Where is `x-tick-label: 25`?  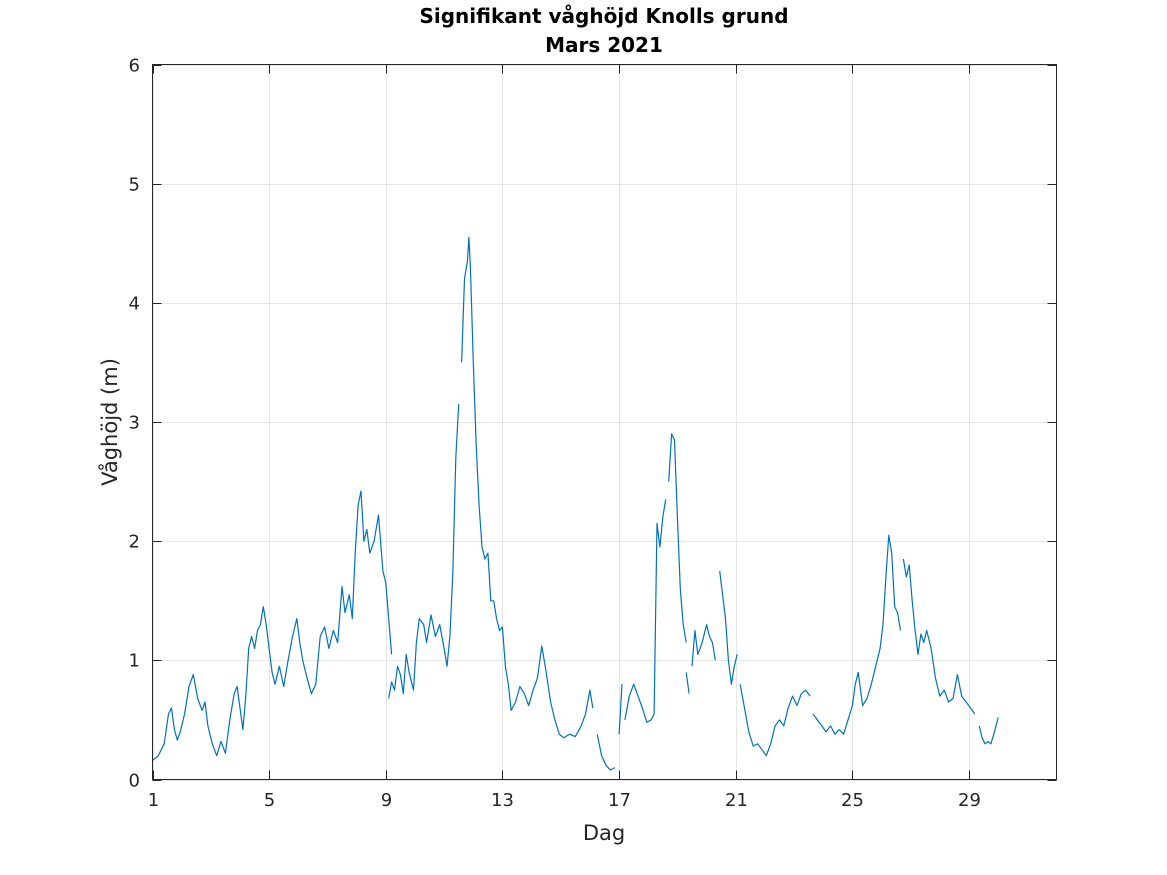
x-tick-label: 25 is located at coordinates (852, 800).